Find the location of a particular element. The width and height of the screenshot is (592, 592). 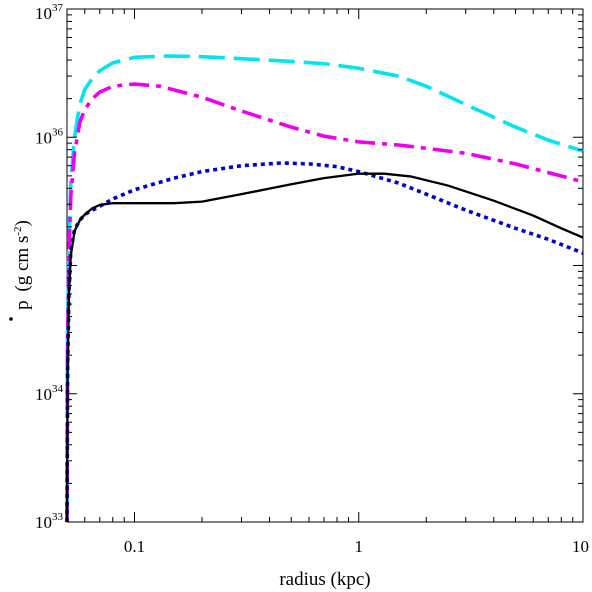

y-axis-label-units: (g cm s is located at coordinates (22, 264).